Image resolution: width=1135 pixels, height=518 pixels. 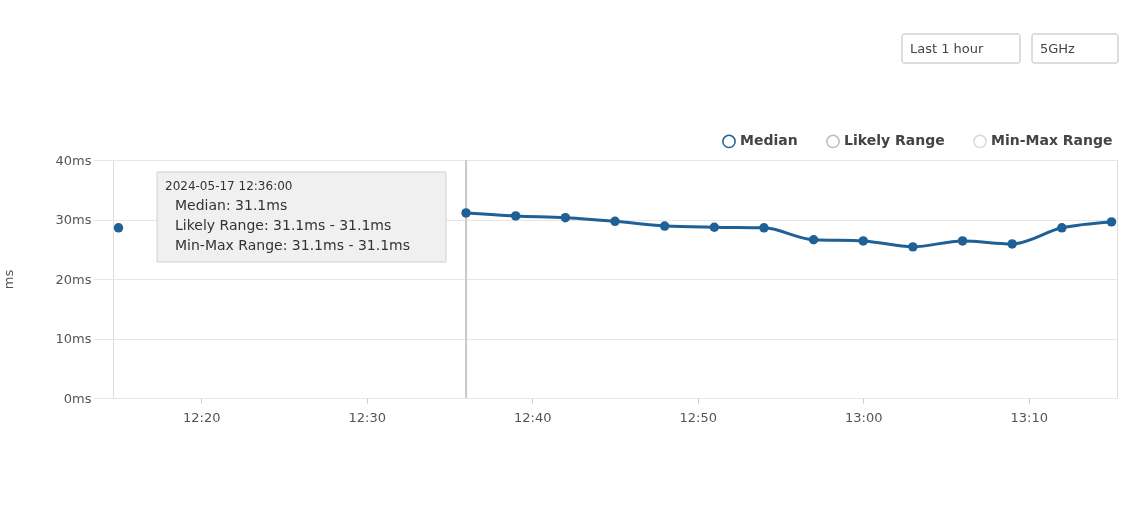 I want to click on annotation: Min-Max Range: 31.1ms - 31.1ms, so click(x=292, y=245).